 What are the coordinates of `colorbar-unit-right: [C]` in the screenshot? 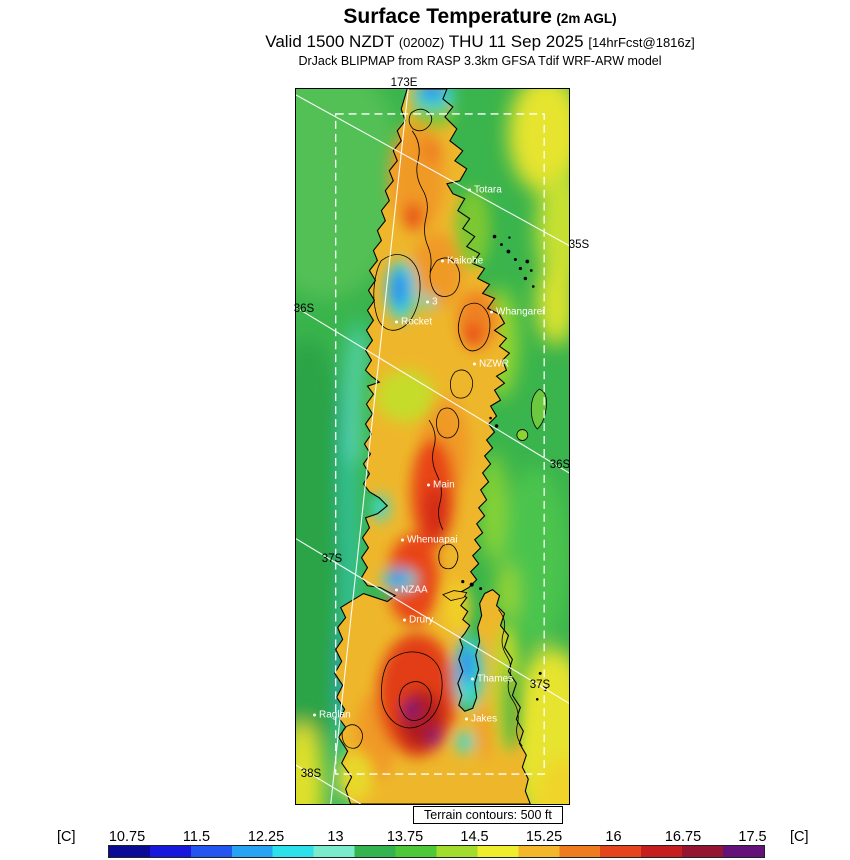 It's located at (799, 837).